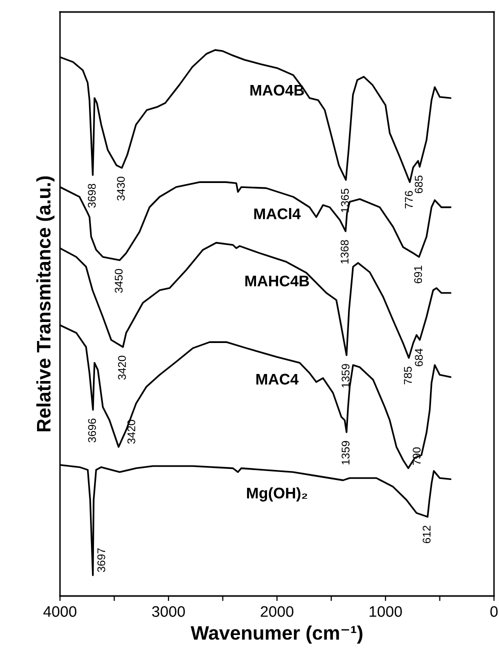  Describe the element at coordinates (45, 304) in the screenshot. I see `y-axis-title: Relative Transmitance (a.u.)` at that location.